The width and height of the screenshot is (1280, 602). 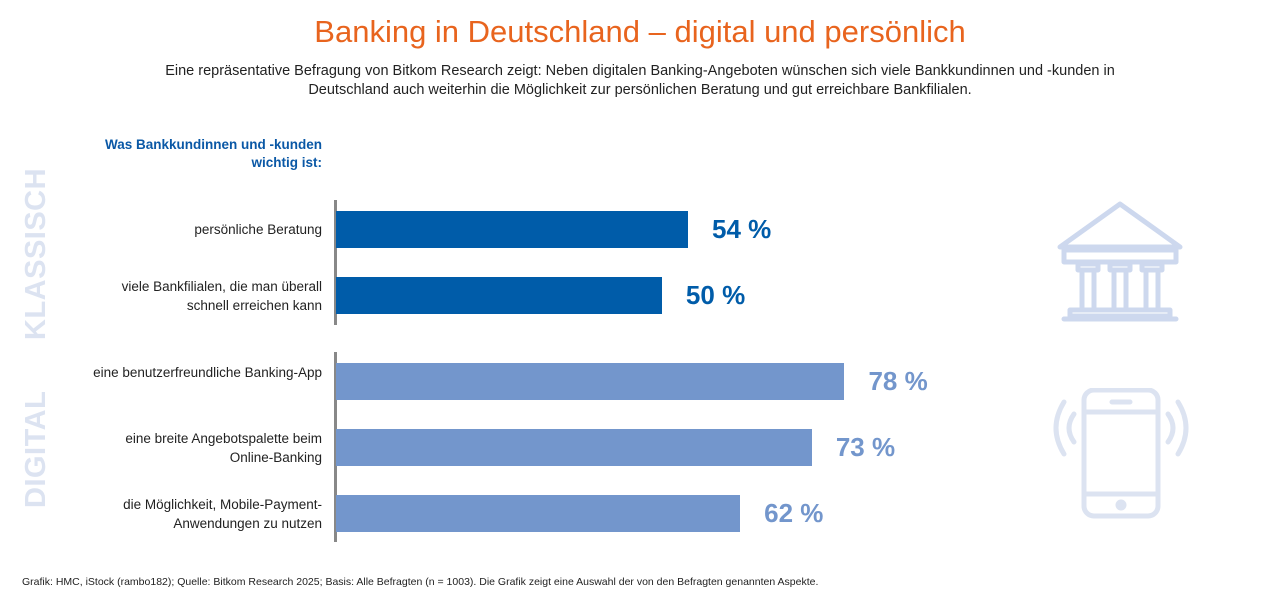 What do you see at coordinates (36, 449) in the screenshot?
I see `group-label-digital: DIGITAL` at bounding box center [36, 449].